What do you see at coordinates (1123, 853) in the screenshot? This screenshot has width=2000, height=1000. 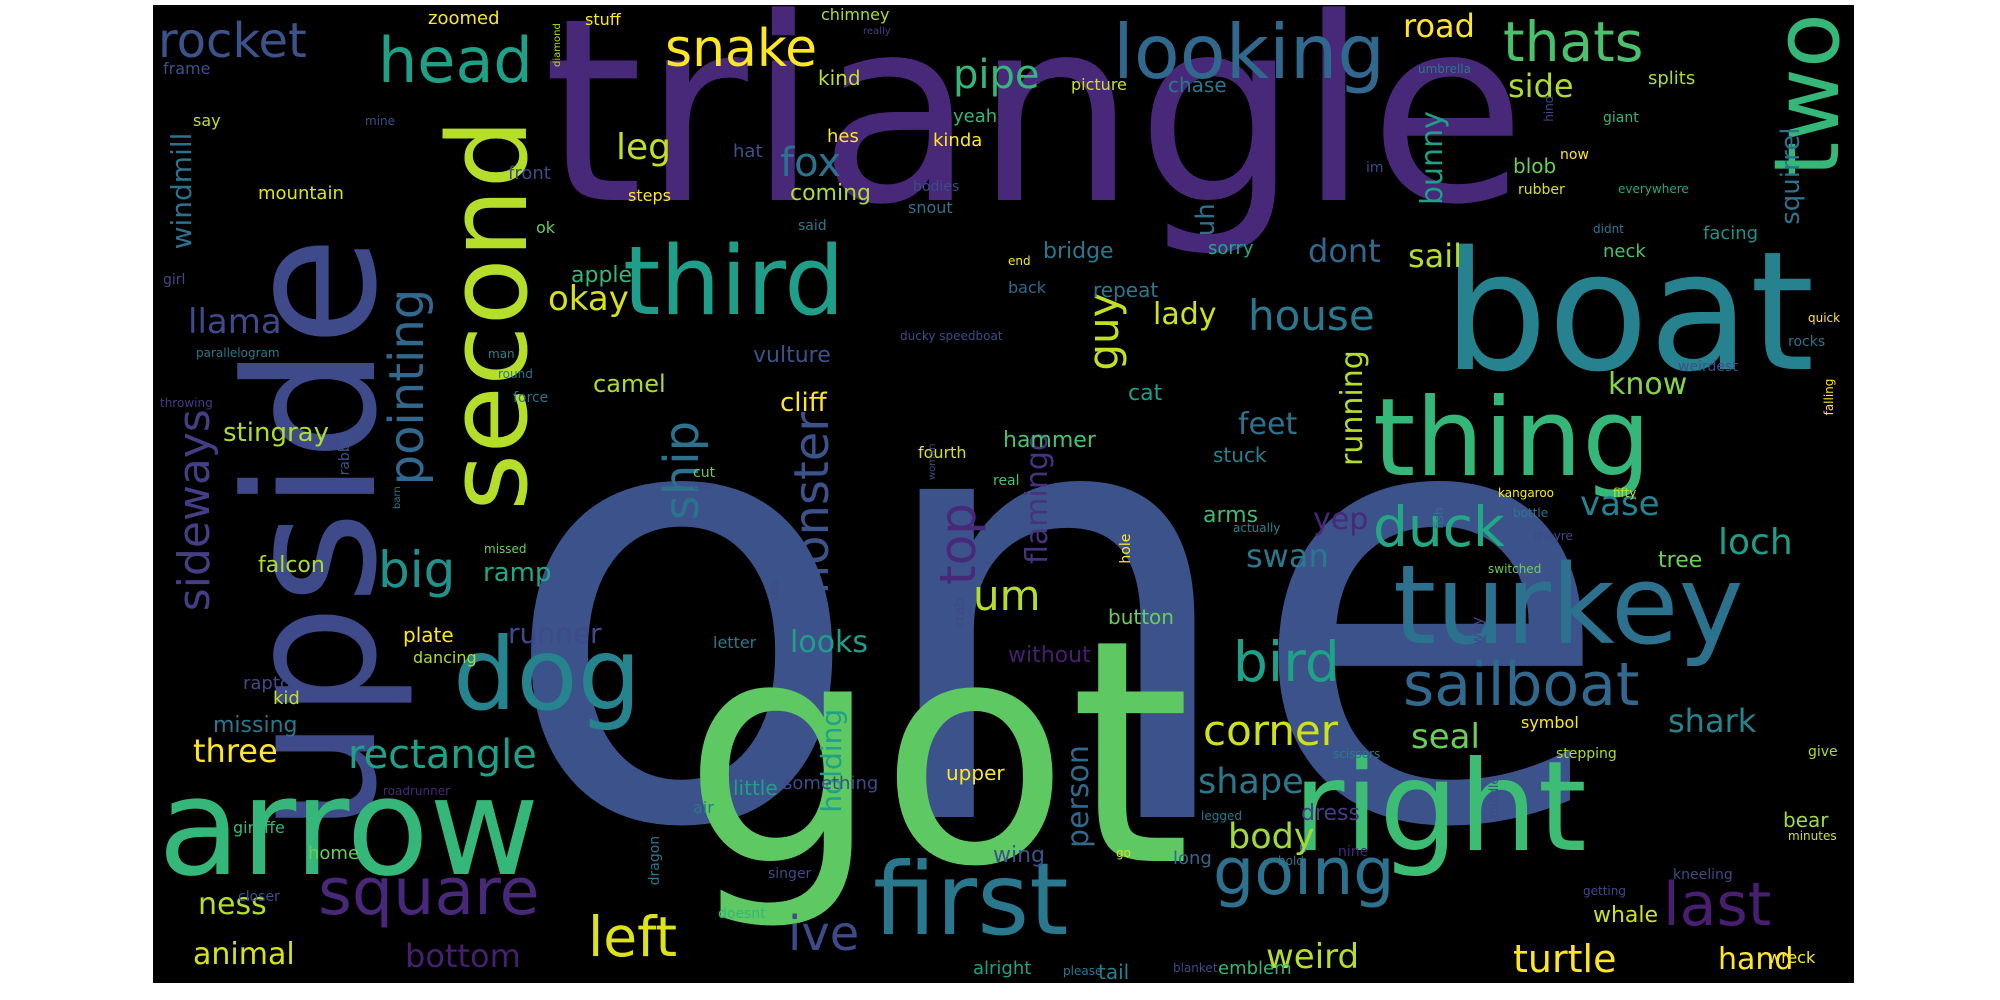 I see `cloud-word: go` at bounding box center [1123, 853].